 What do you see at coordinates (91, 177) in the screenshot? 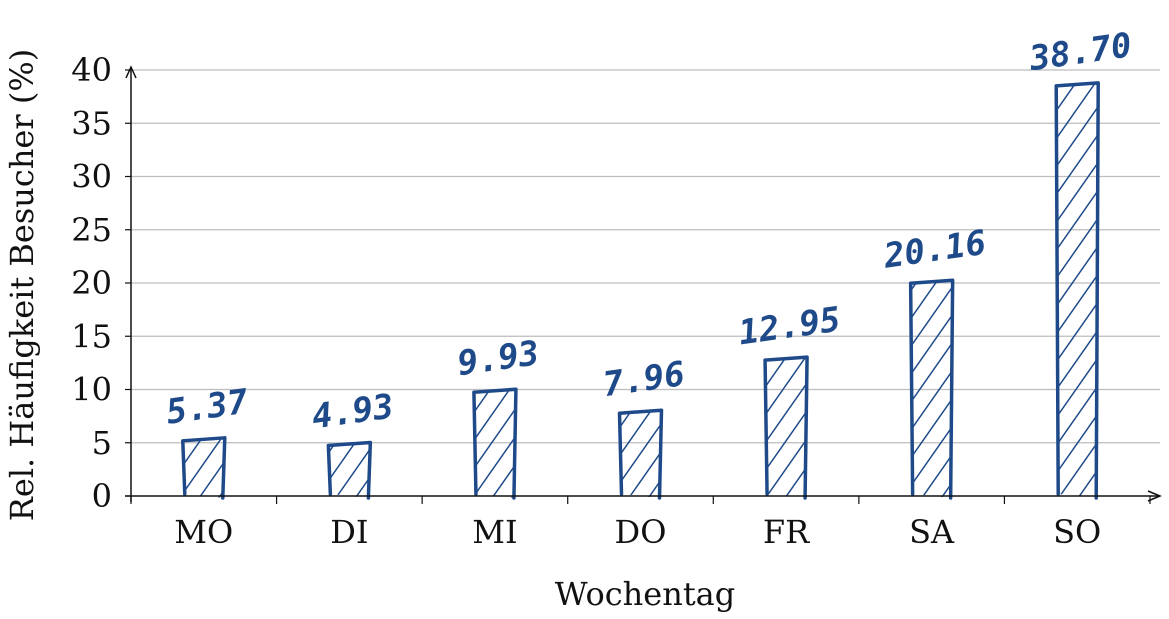
I see `y-tick-label: 30` at bounding box center [91, 177].